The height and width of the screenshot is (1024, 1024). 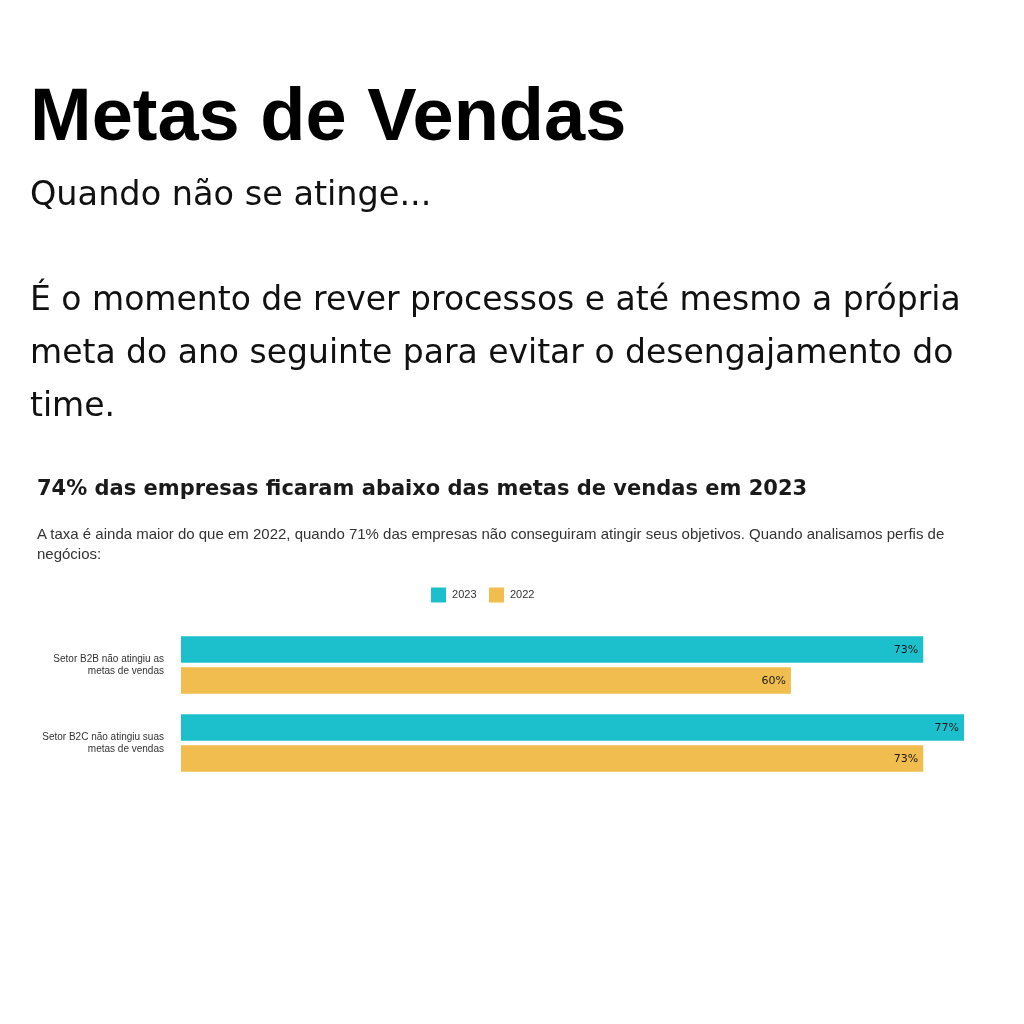 What do you see at coordinates (103, 742) in the screenshot?
I see `y-tick-label: Setor B2C não atingiu suas metas de vendas` at bounding box center [103, 742].